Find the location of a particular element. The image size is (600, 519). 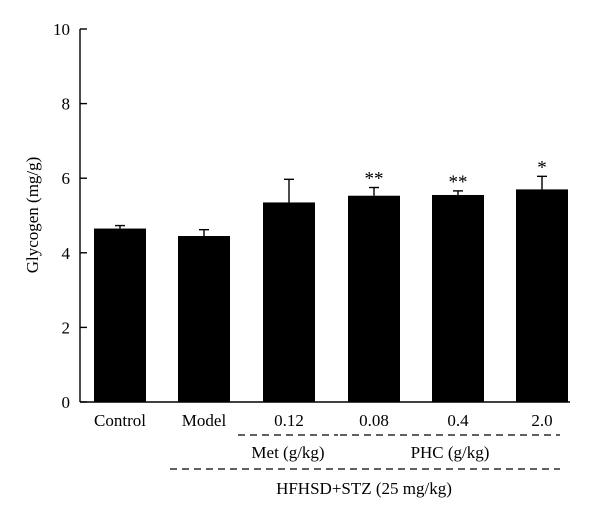

significance-marker: * is located at coordinates (542, 167).